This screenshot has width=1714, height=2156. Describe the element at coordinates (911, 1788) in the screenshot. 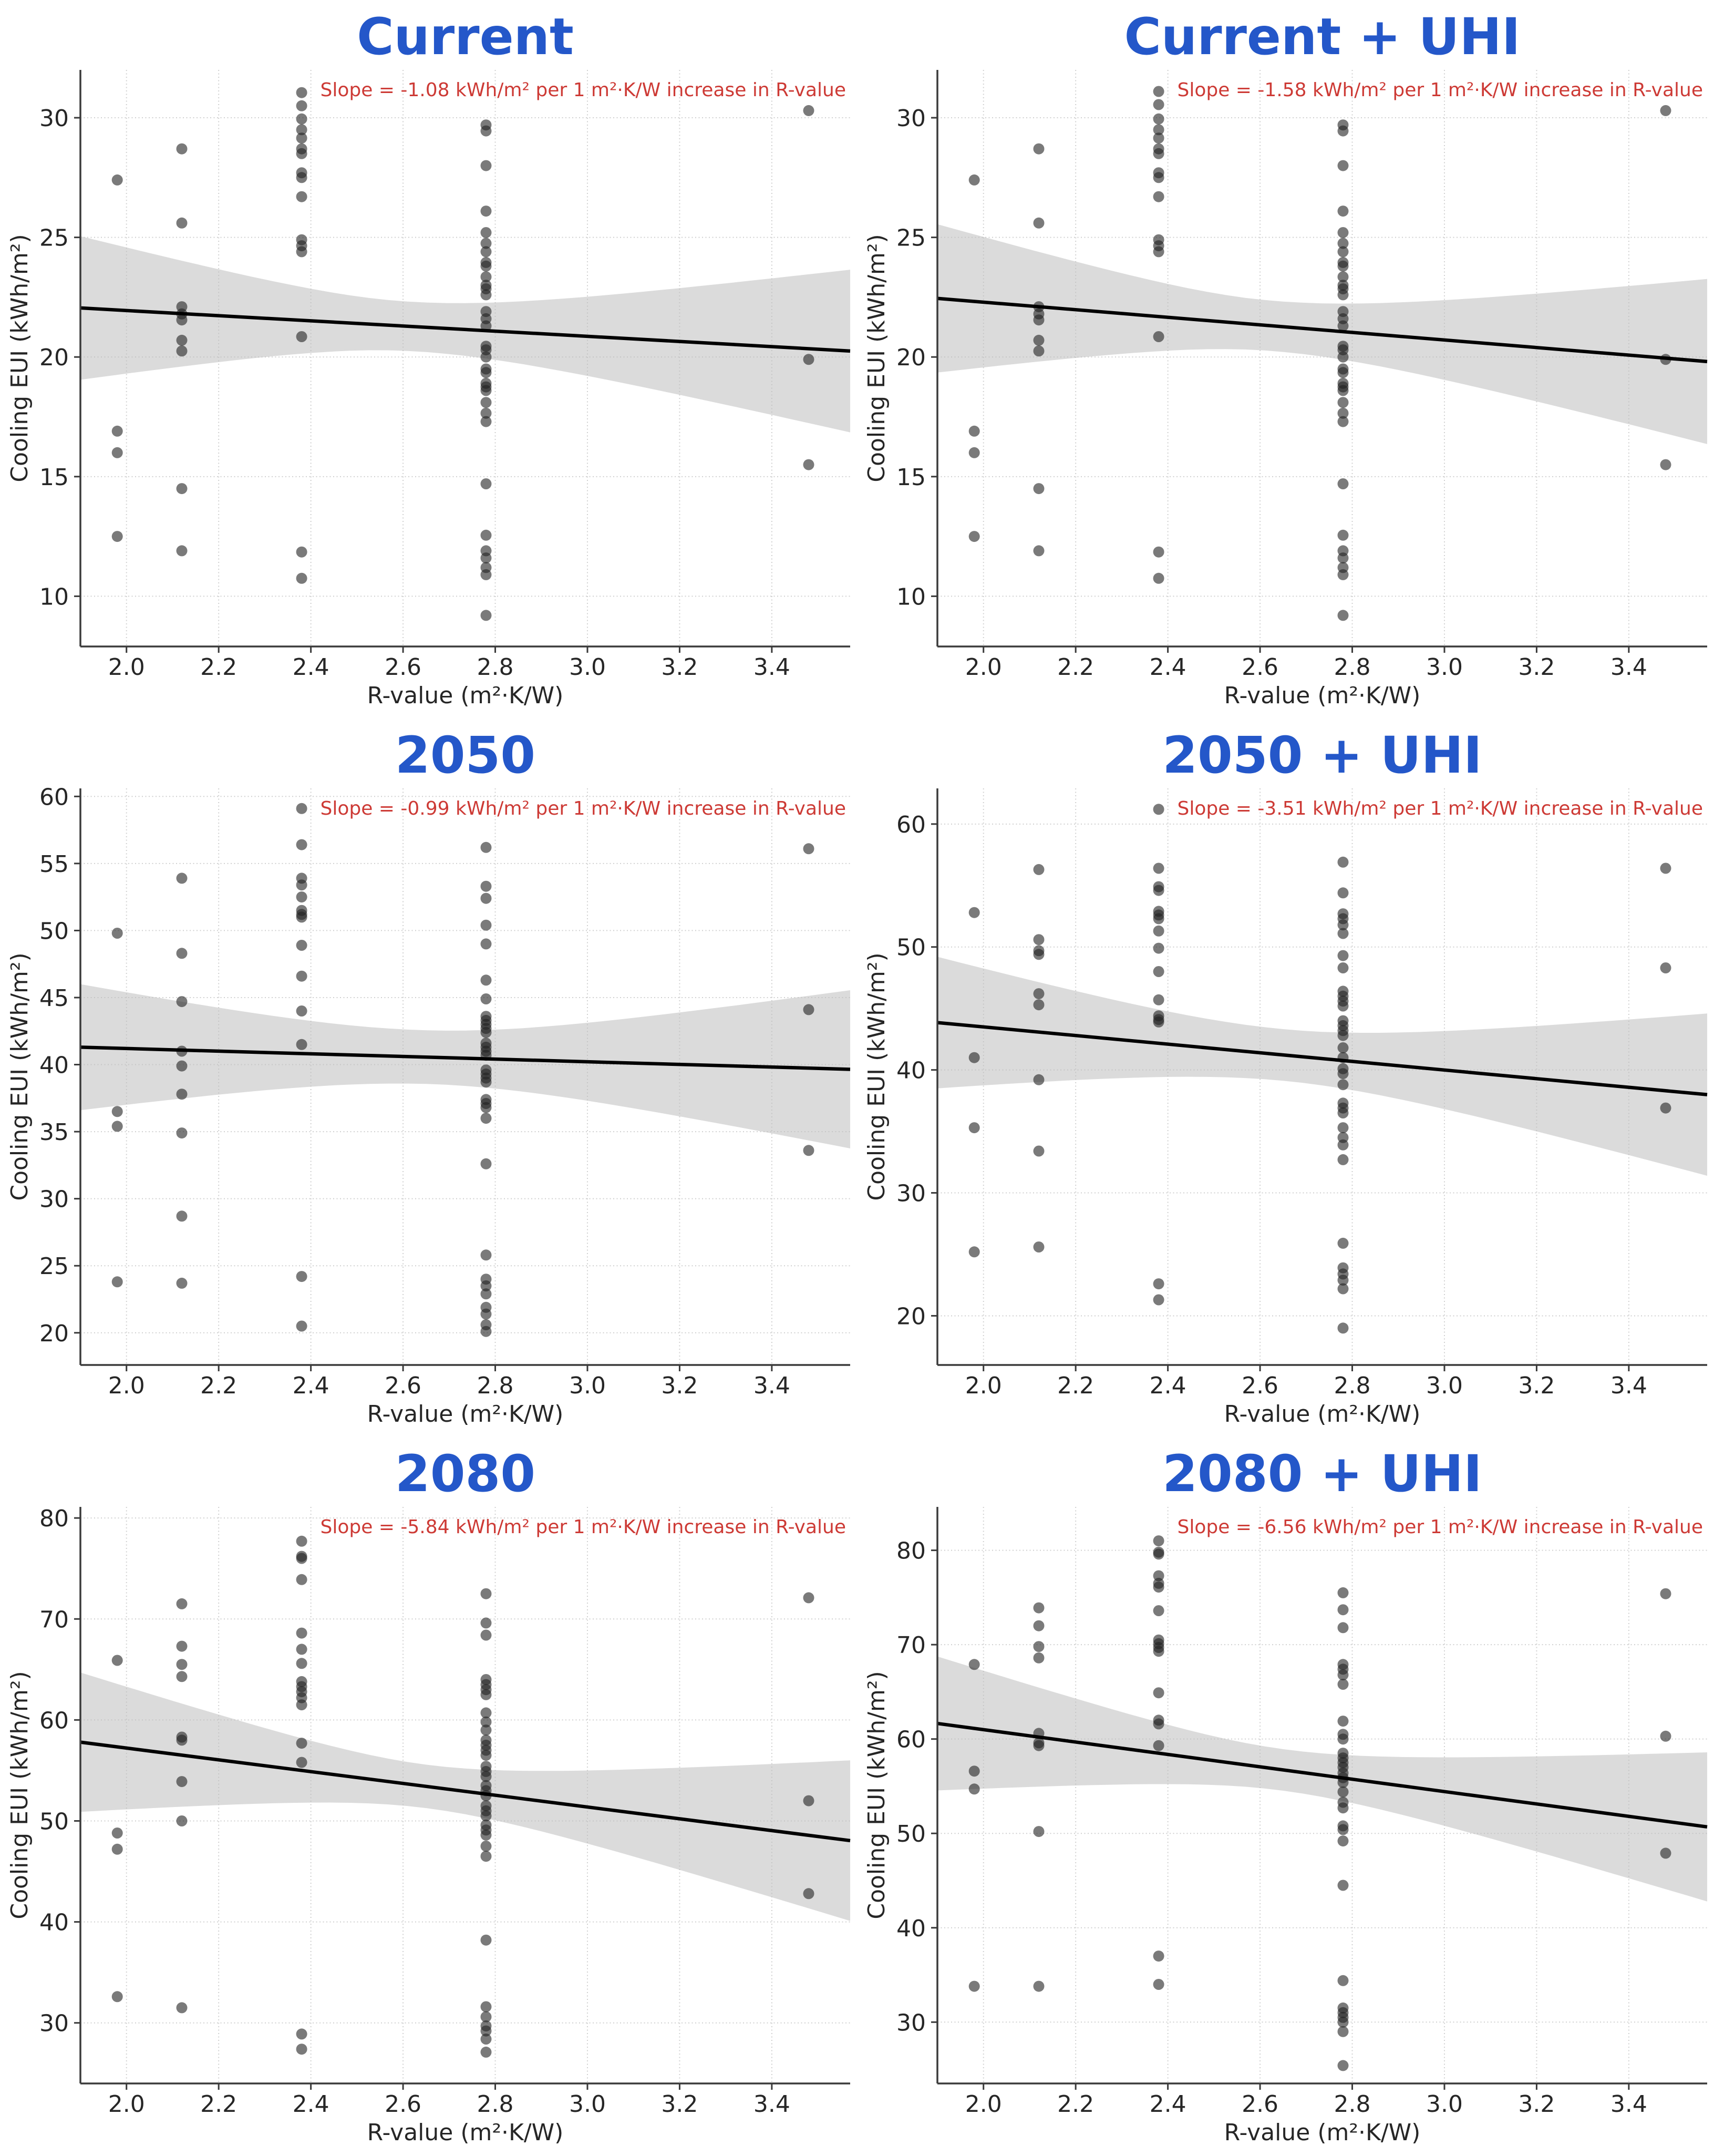

I see `y-tick-labels: 30 40 50 60 70 80` at that location.